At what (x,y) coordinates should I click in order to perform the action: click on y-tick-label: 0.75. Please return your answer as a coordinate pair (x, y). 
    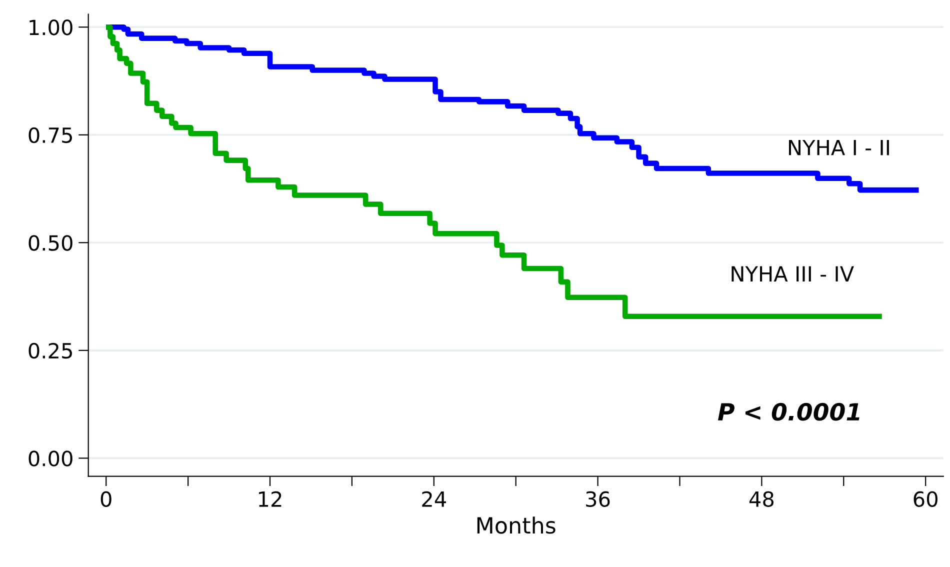
    Looking at the image, I should click on (50, 135).